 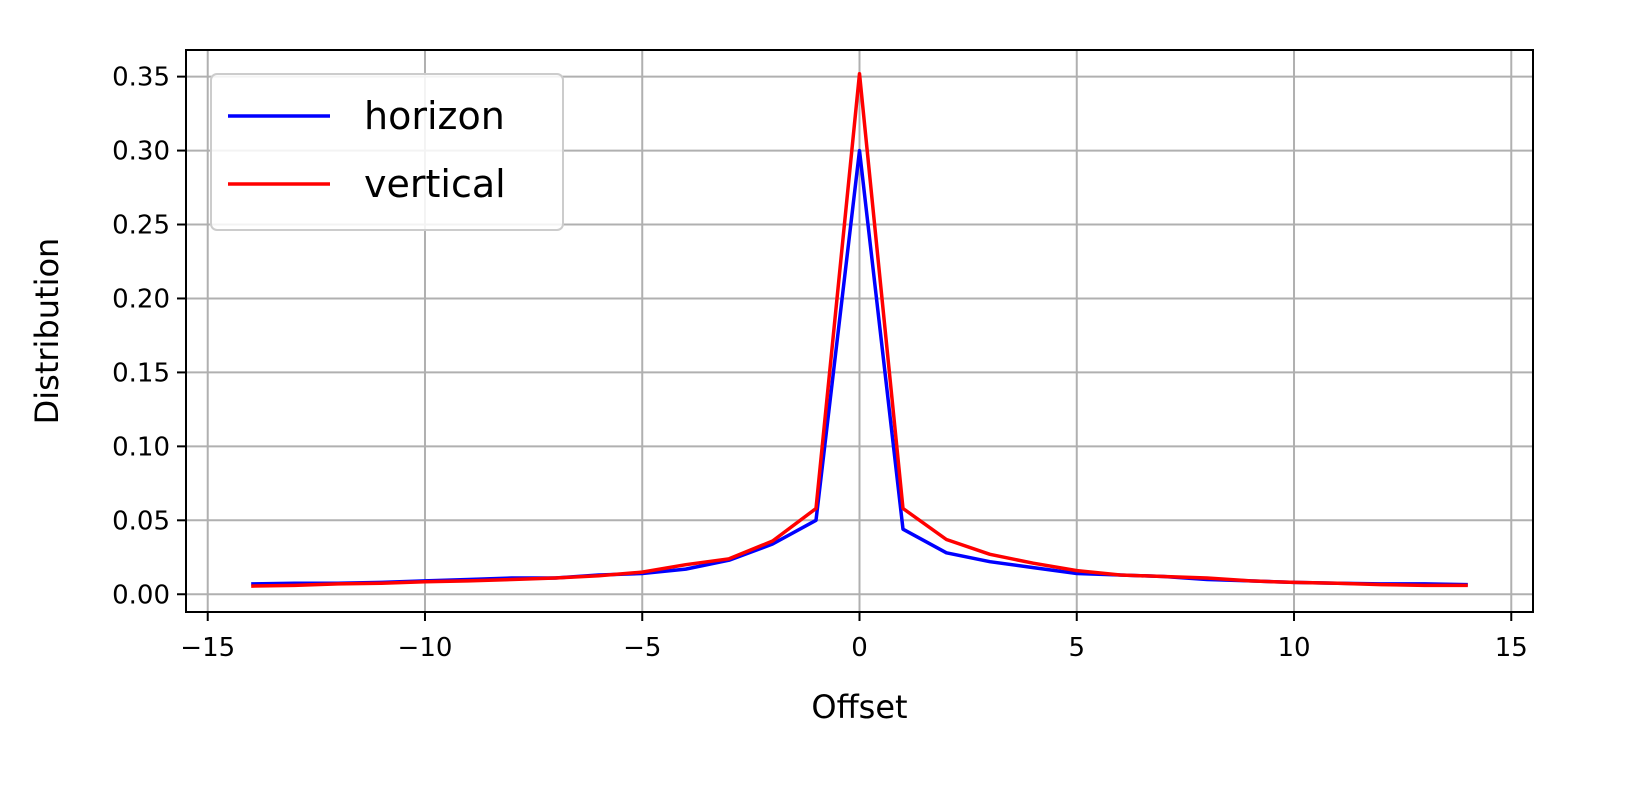 What do you see at coordinates (141, 152) in the screenshot?
I see `y-tick-label: 0.30` at bounding box center [141, 152].